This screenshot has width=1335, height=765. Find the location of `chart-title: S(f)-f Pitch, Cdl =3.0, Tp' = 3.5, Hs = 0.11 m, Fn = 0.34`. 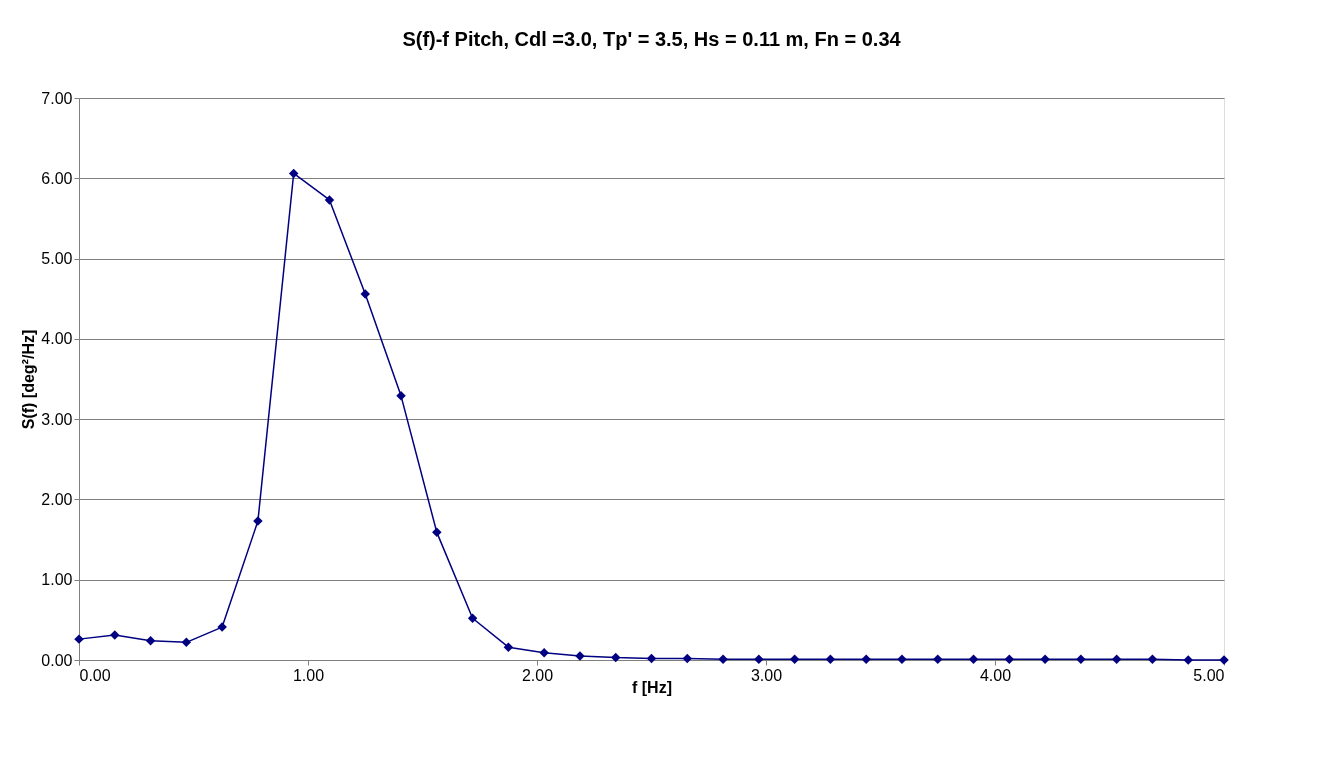

chart-title: S(f)-f Pitch, Cdl =3.0, Tp' = 3.5, Hs = 0.11 m, Fn = 0.34 is located at coordinates (652, 39).